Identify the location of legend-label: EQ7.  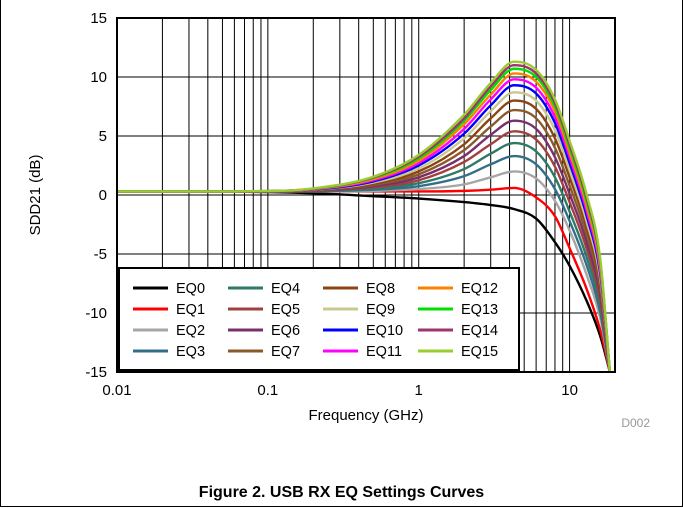
(285, 352).